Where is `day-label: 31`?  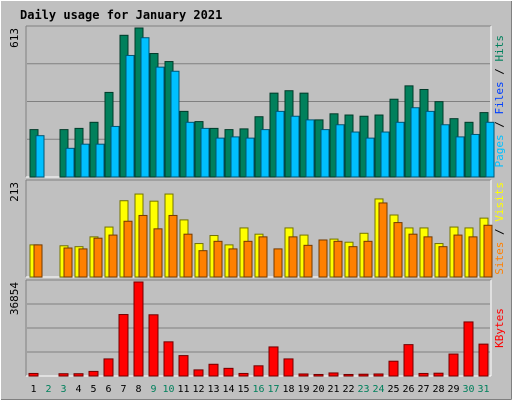
day-label: 31 is located at coordinates (483, 389).